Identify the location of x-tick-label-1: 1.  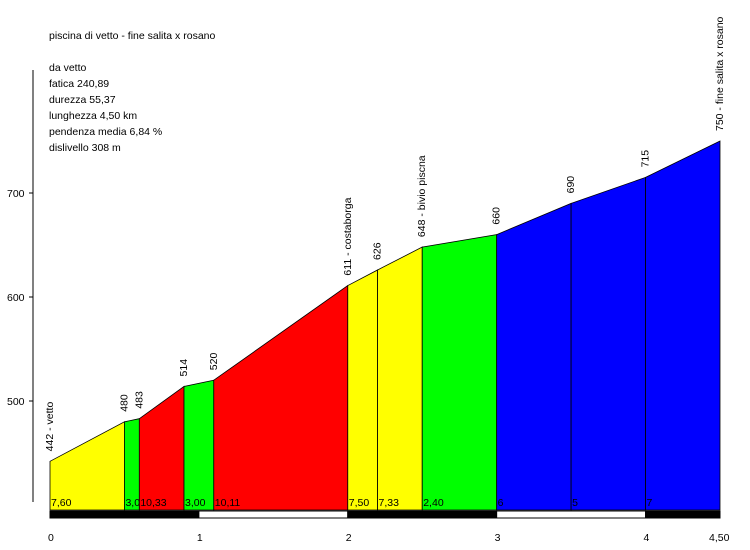
(200, 538).